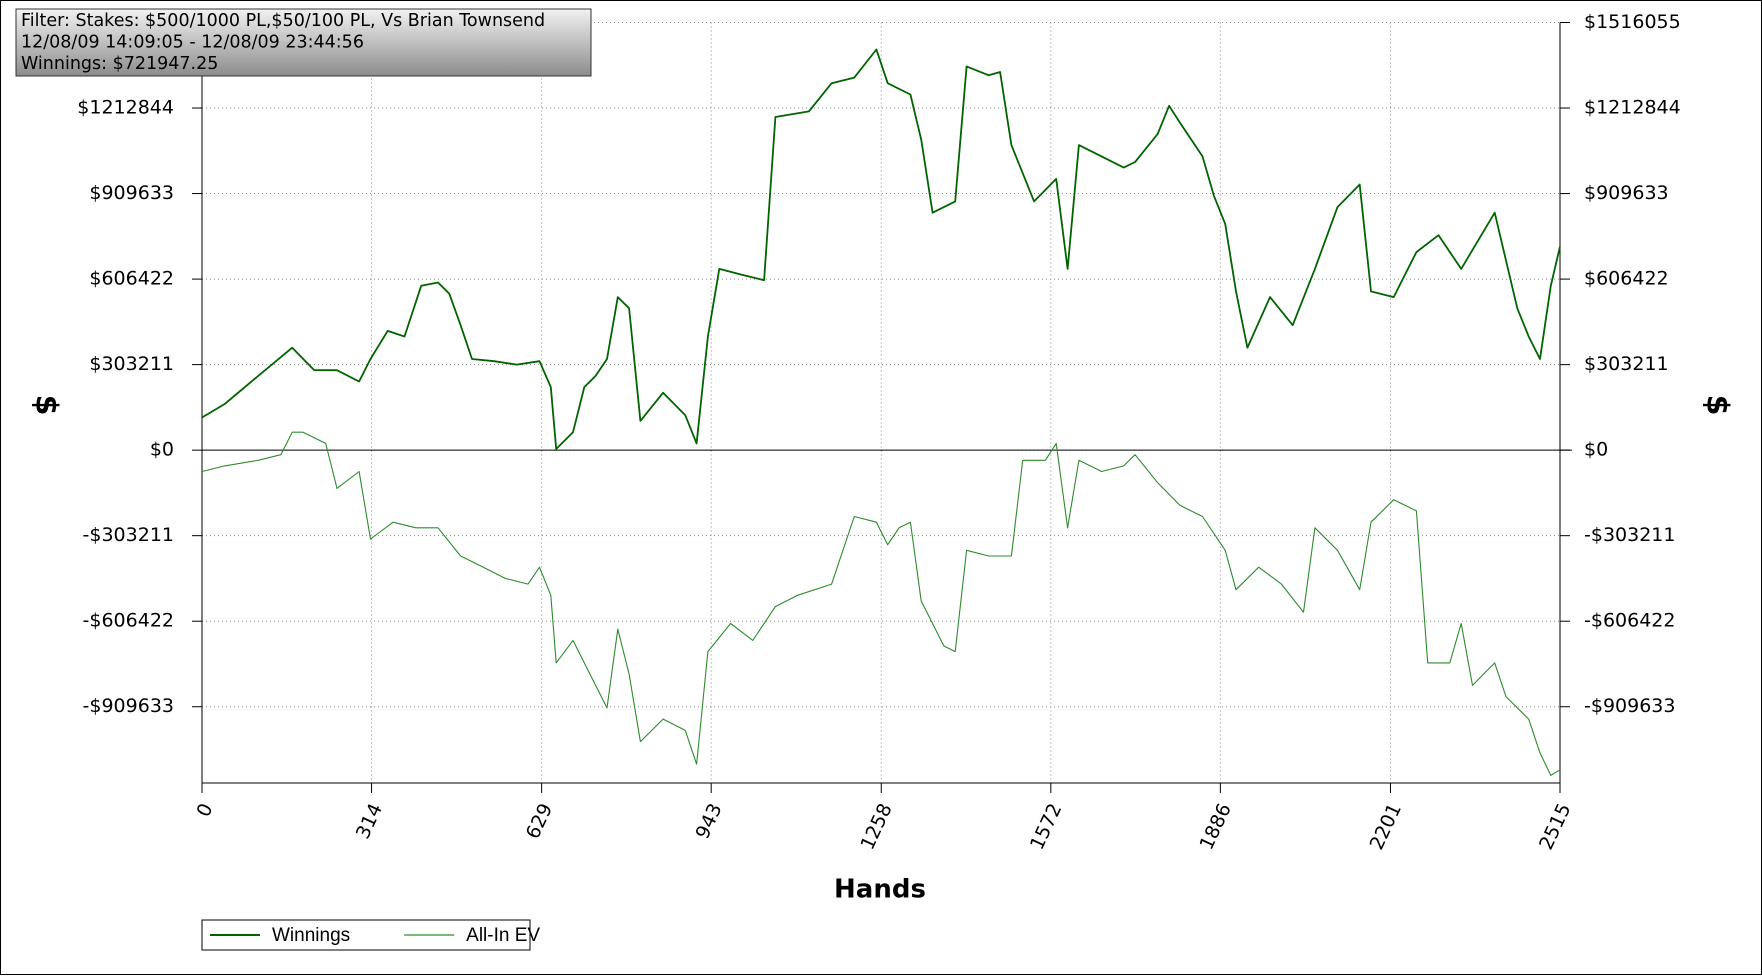 This screenshot has width=1762, height=979. Describe the element at coordinates (1629, 535) in the screenshot. I see `y2-tick-label: -$303211` at that location.